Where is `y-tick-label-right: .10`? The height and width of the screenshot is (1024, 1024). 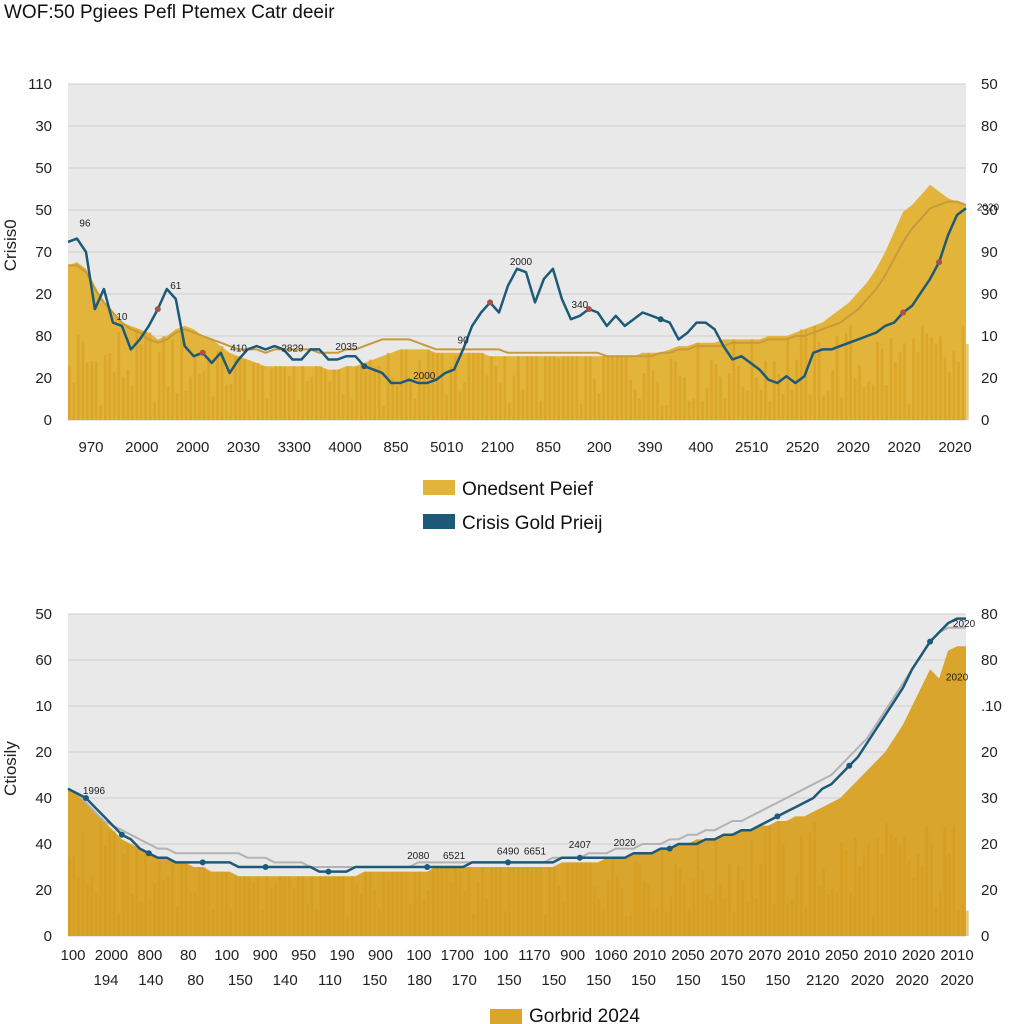 y-tick-label-right: .10 is located at coordinates (991, 706).